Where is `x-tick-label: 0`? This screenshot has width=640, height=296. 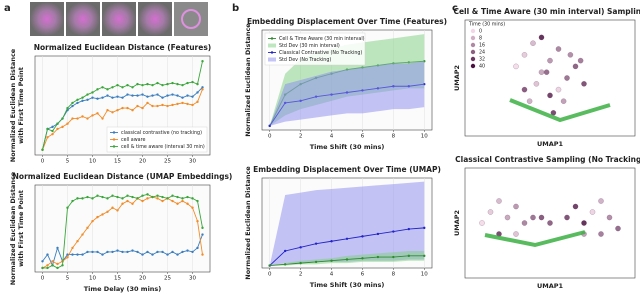
x-tick-label: 0 is located at coordinates (270, 275).